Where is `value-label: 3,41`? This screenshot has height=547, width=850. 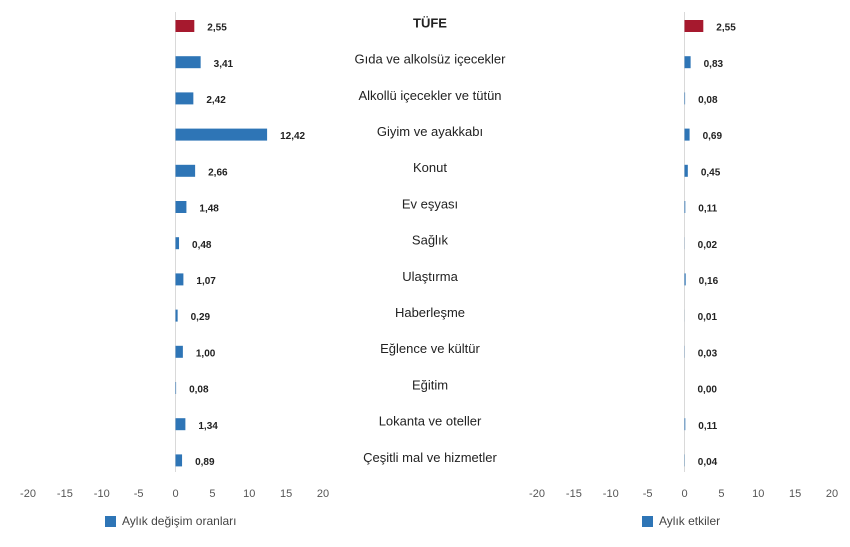 value-label: 3,41 is located at coordinates (224, 64).